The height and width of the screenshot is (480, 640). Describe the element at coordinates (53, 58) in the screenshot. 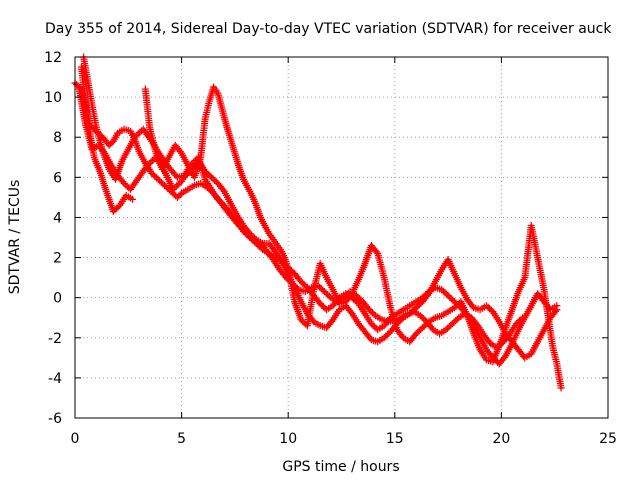

I see `y-tick-label: 12` at that location.